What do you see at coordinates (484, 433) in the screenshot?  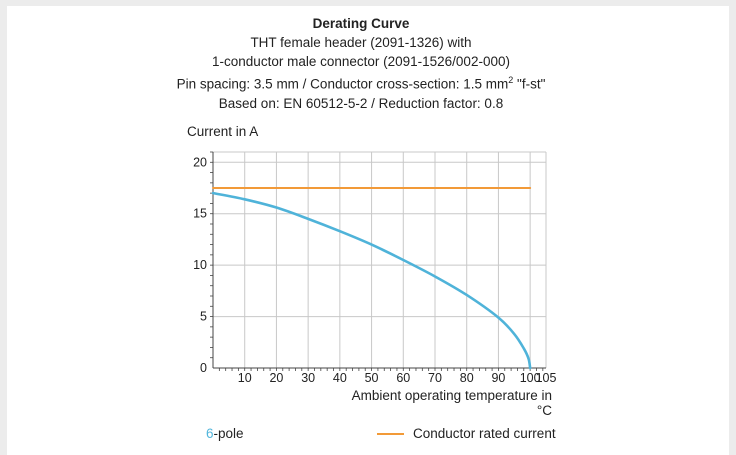 I see `legend-rated-label: Conductor rated current` at bounding box center [484, 433].